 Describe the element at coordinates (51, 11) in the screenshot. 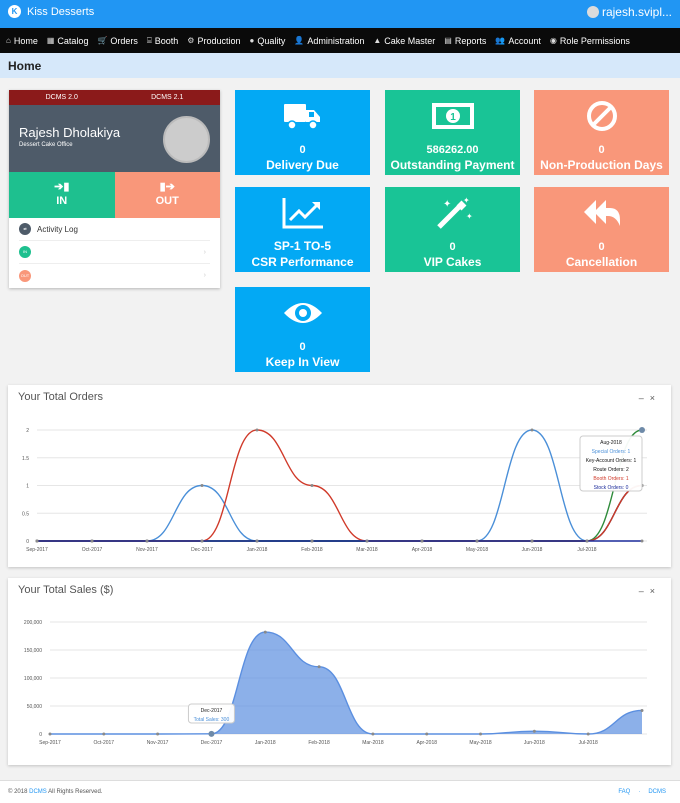

I see `brand: K Kiss Desserts` at that location.